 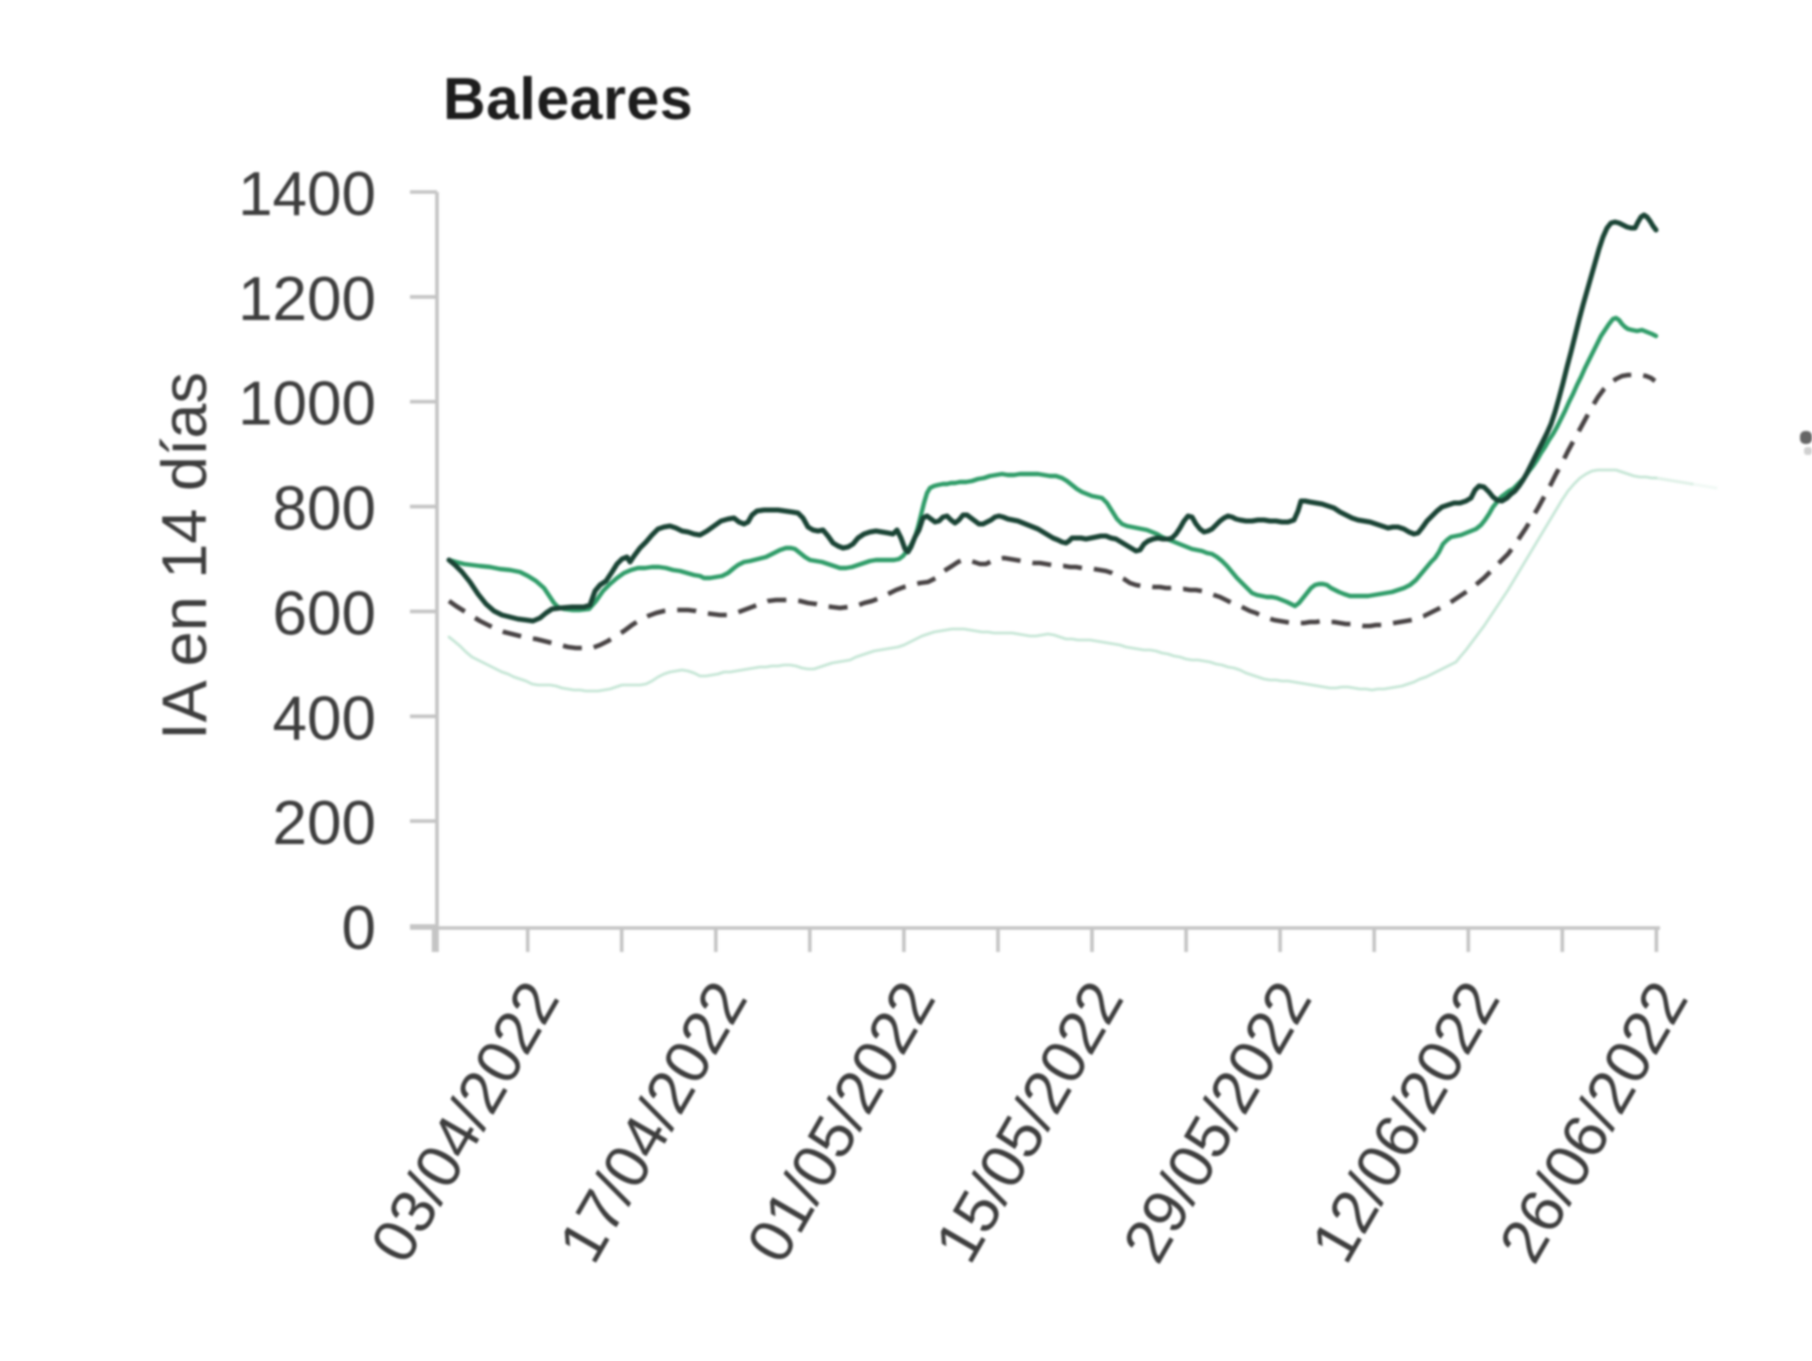 What do you see at coordinates (324, 613) in the screenshot?
I see `svg-text: 600` at bounding box center [324, 613].